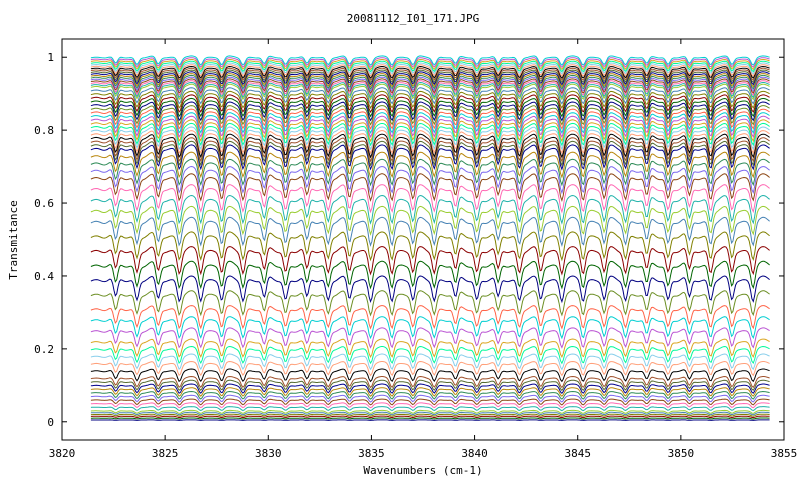 Image resolution: width=800 pixels, height=480 pixels. What do you see at coordinates (681, 453) in the screenshot?
I see `x-tick-label: 3850` at bounding box center [681, 453].